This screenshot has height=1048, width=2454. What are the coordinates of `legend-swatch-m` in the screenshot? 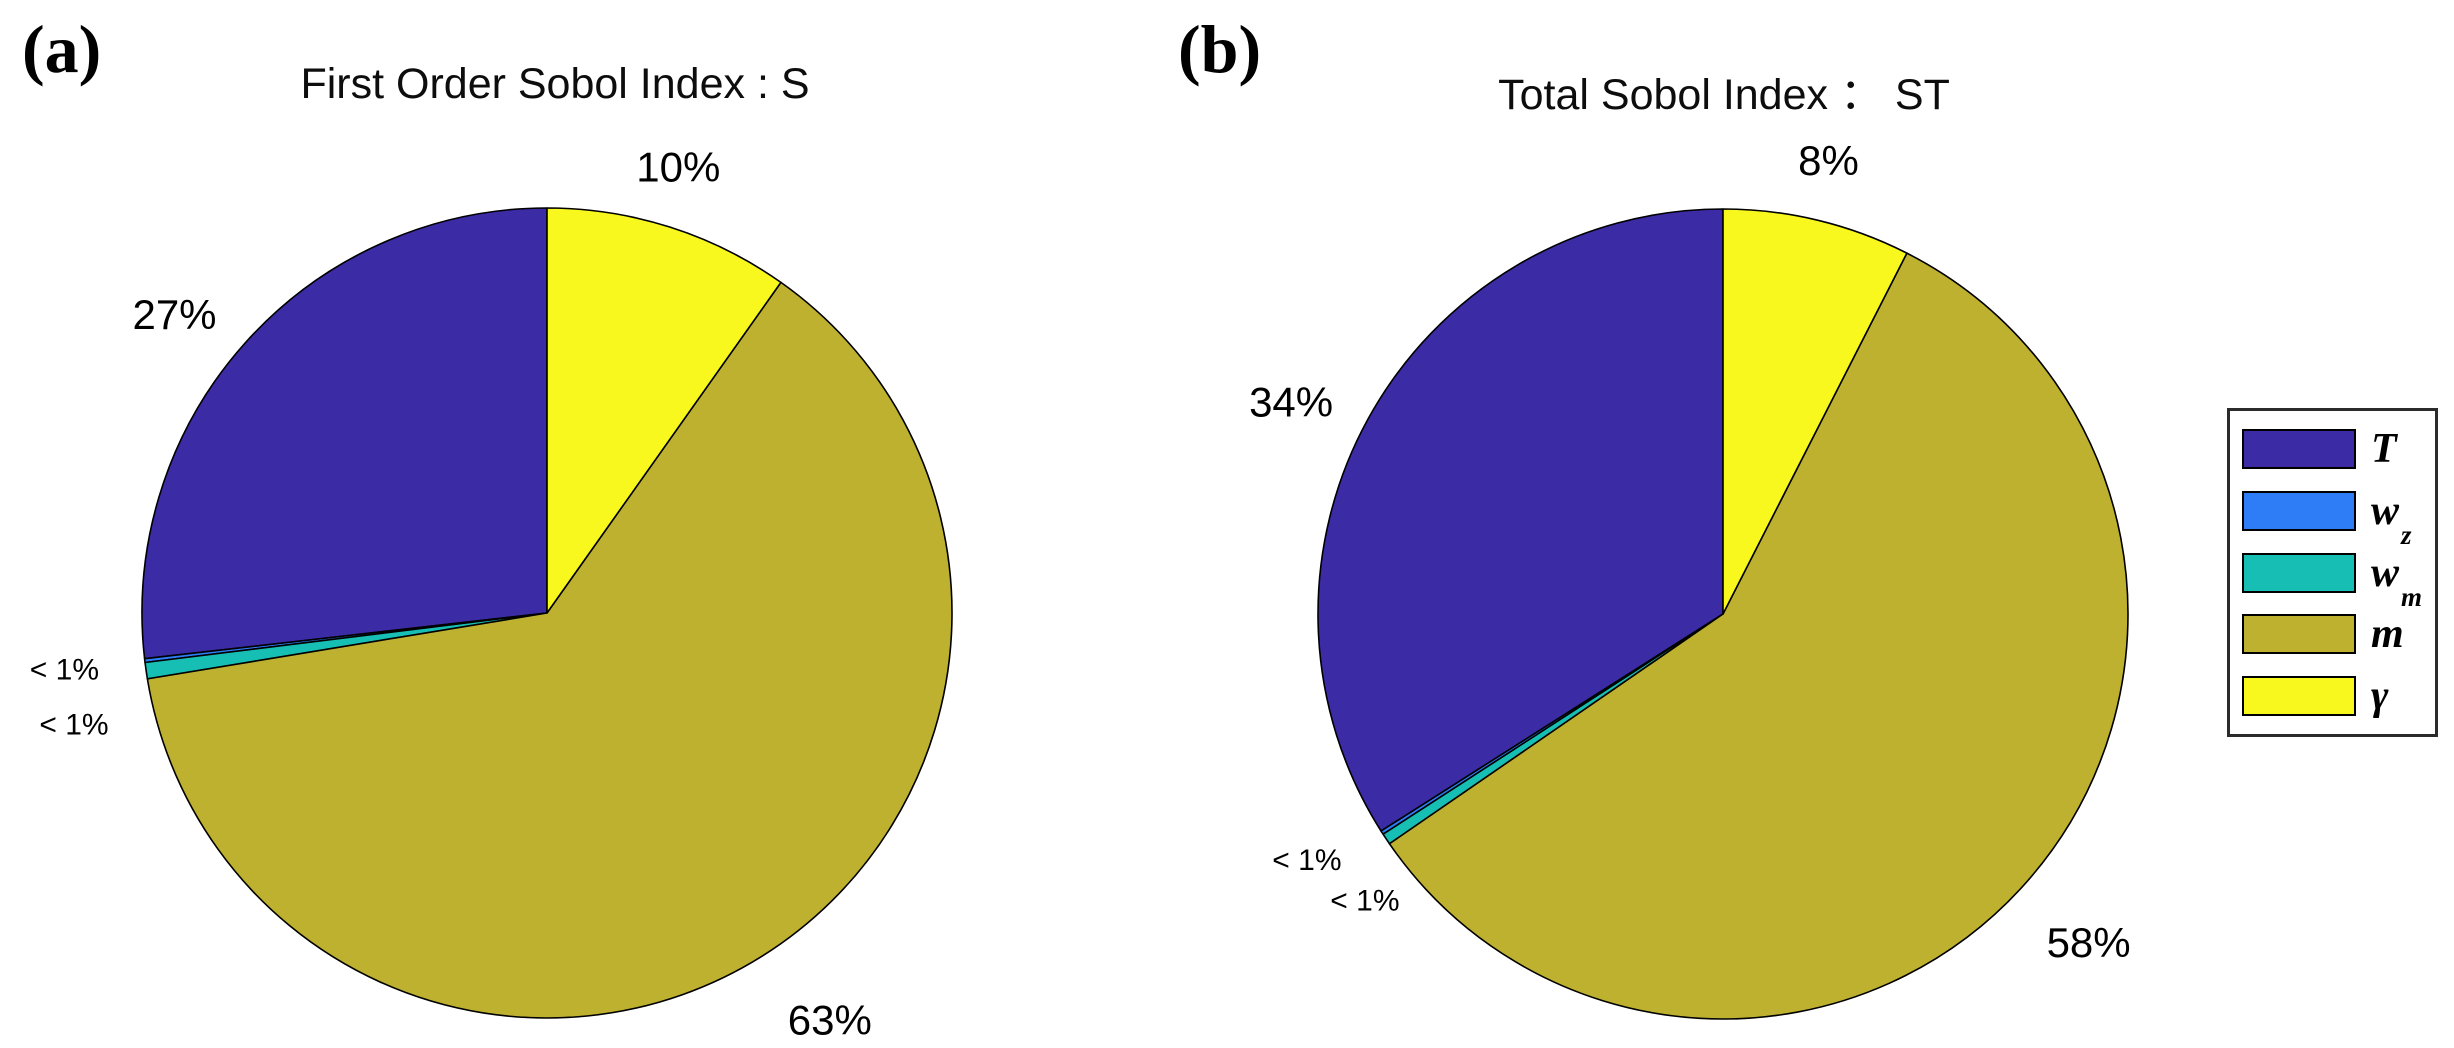 It's located at (2299, 634).